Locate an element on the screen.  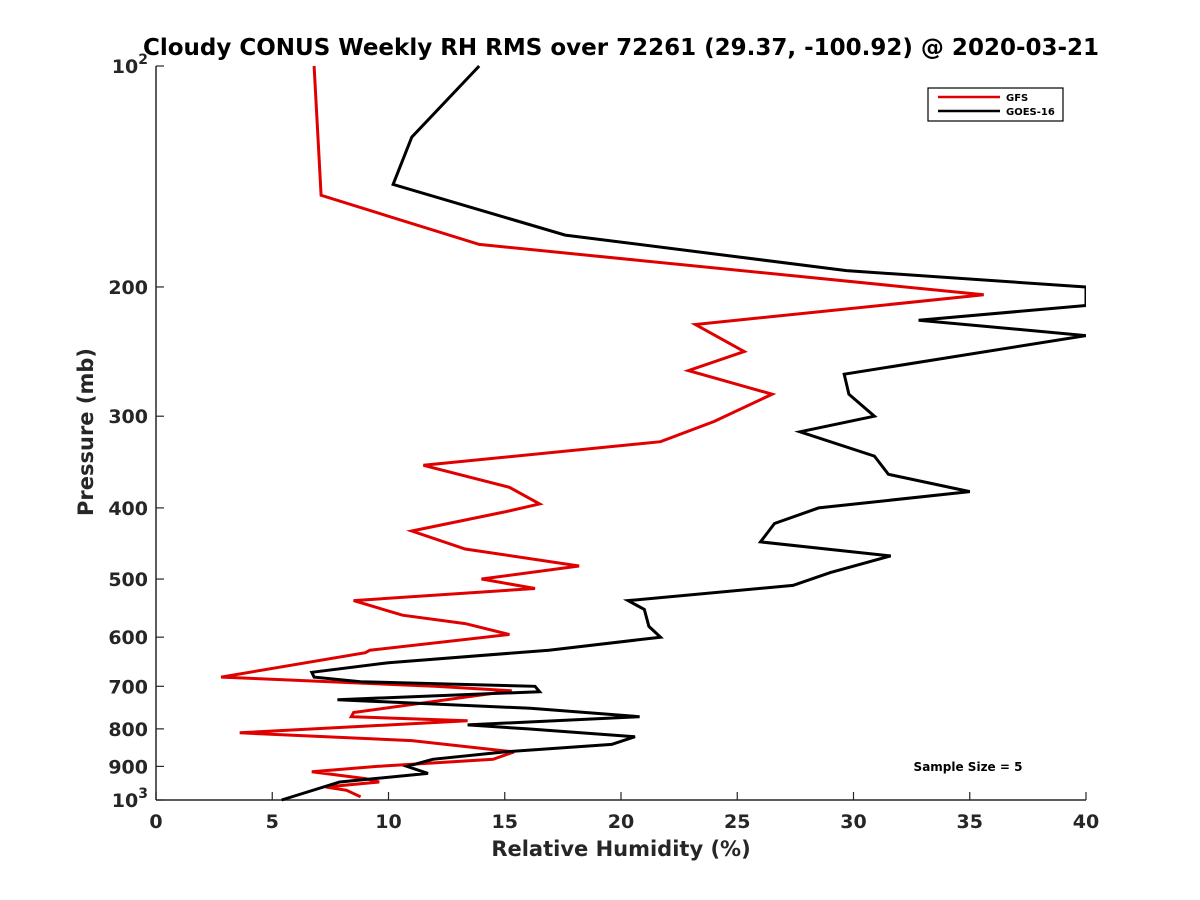
x-tick-label: 5 is located at coordinates (272, 822).